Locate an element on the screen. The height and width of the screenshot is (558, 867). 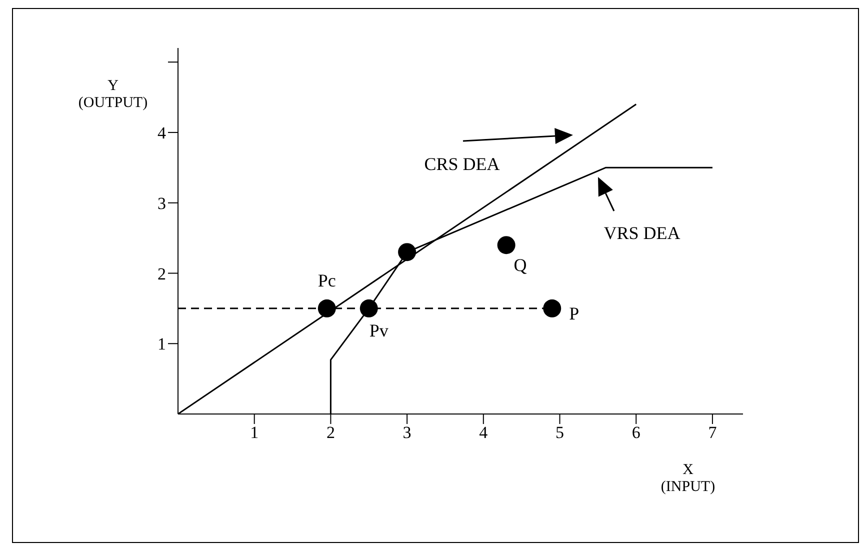
y-tick-label: 3 is located at coordinates (162, 203).